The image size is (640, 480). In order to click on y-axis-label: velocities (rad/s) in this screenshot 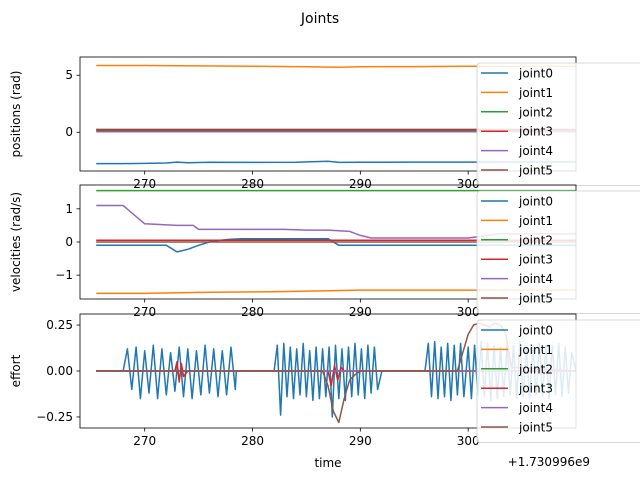, I will do `click(16, 242)`.